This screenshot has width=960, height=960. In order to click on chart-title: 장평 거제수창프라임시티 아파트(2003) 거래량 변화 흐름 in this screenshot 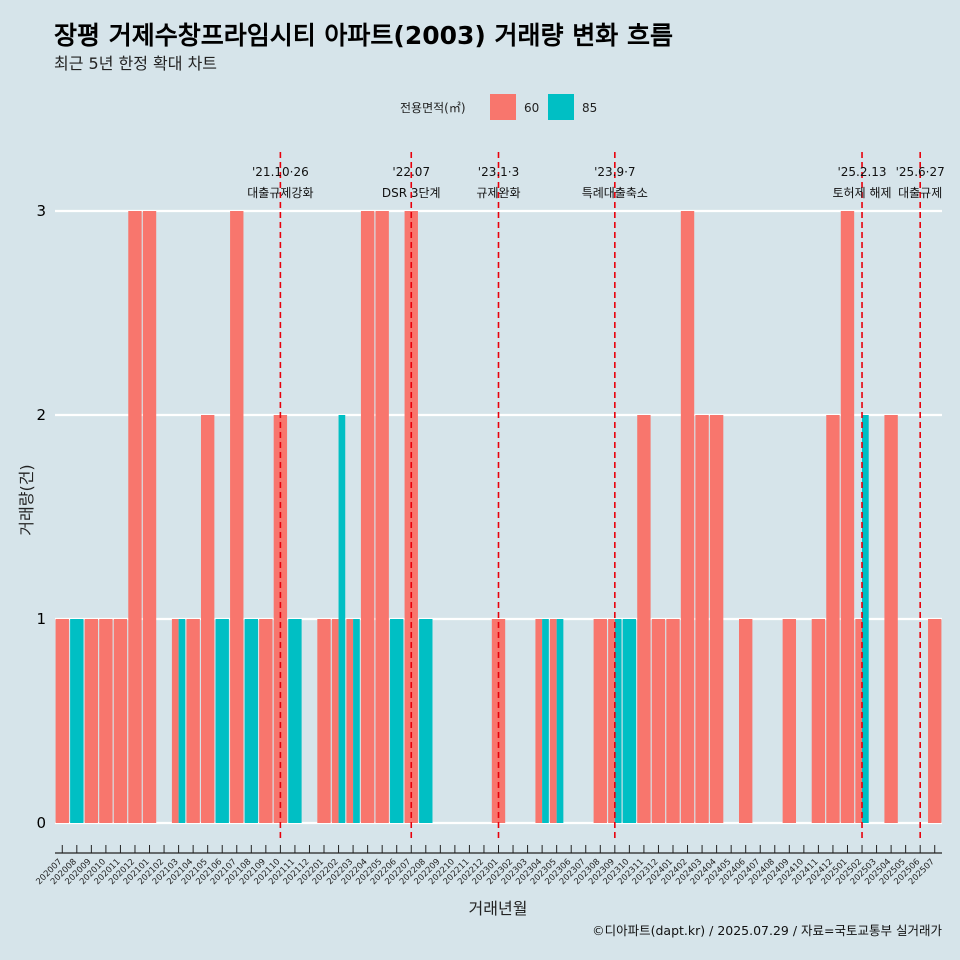, I will do `click(363, 35)`.